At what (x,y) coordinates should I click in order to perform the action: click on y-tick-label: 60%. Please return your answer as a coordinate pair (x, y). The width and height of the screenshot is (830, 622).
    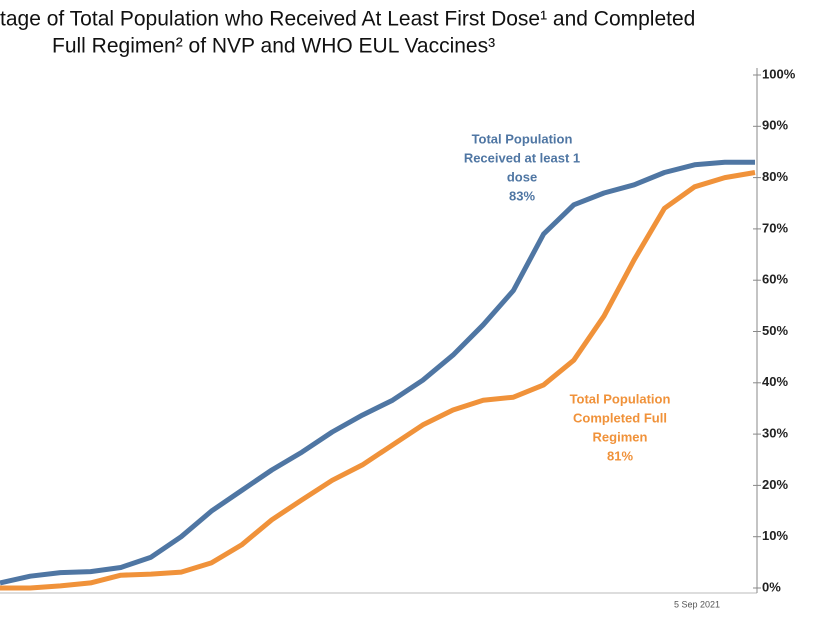
    Looking at the image, I should click on (775, 279).